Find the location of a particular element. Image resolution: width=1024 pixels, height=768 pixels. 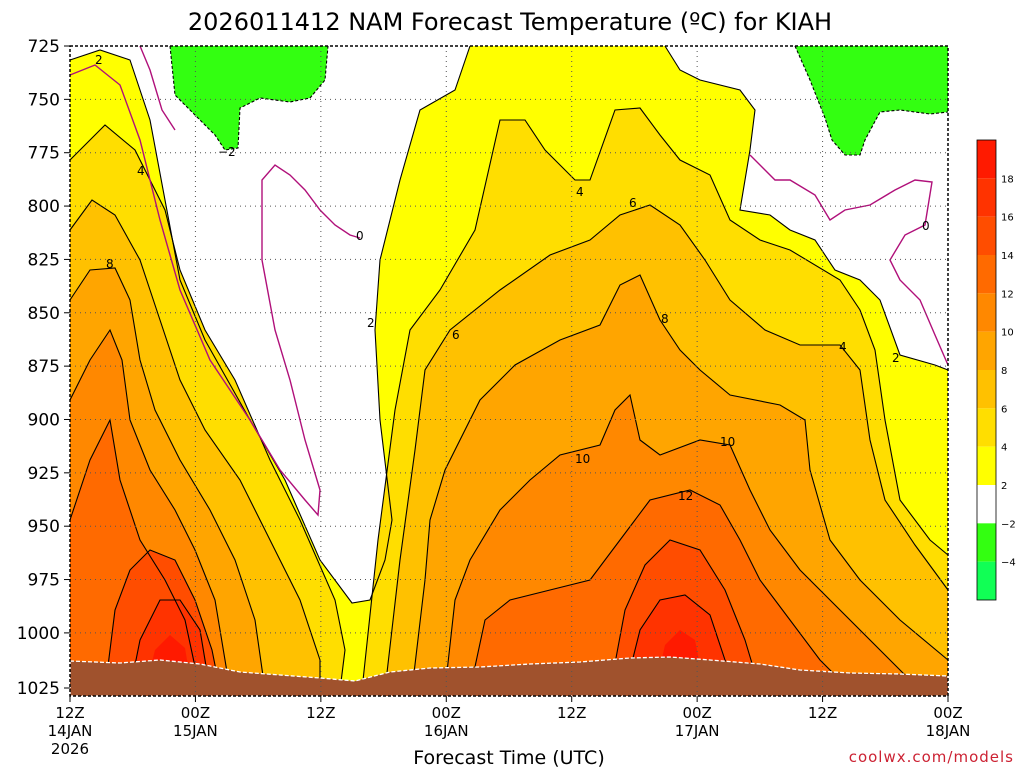

colorbar-tick-label: 12 is located at coordinates (1007, 294).